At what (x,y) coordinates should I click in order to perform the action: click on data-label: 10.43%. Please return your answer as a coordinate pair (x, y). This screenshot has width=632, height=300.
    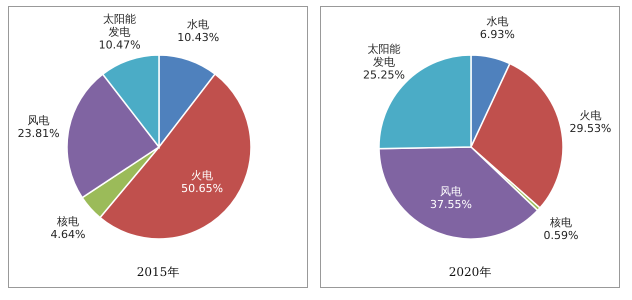
    Looking at the image, I should click on (198, 37).